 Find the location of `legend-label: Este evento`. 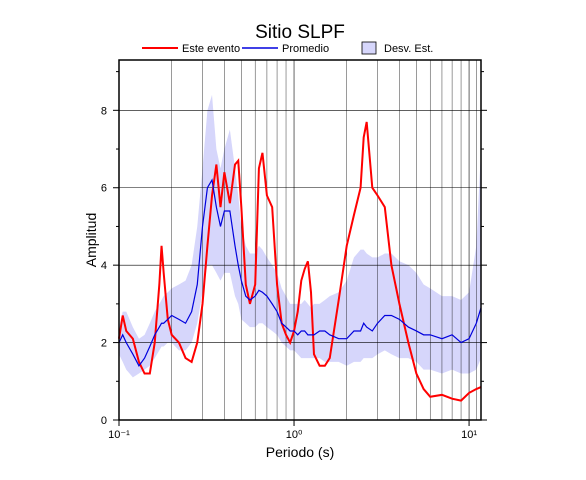

legend-label: Este evento is located at coordinates (211, 49).